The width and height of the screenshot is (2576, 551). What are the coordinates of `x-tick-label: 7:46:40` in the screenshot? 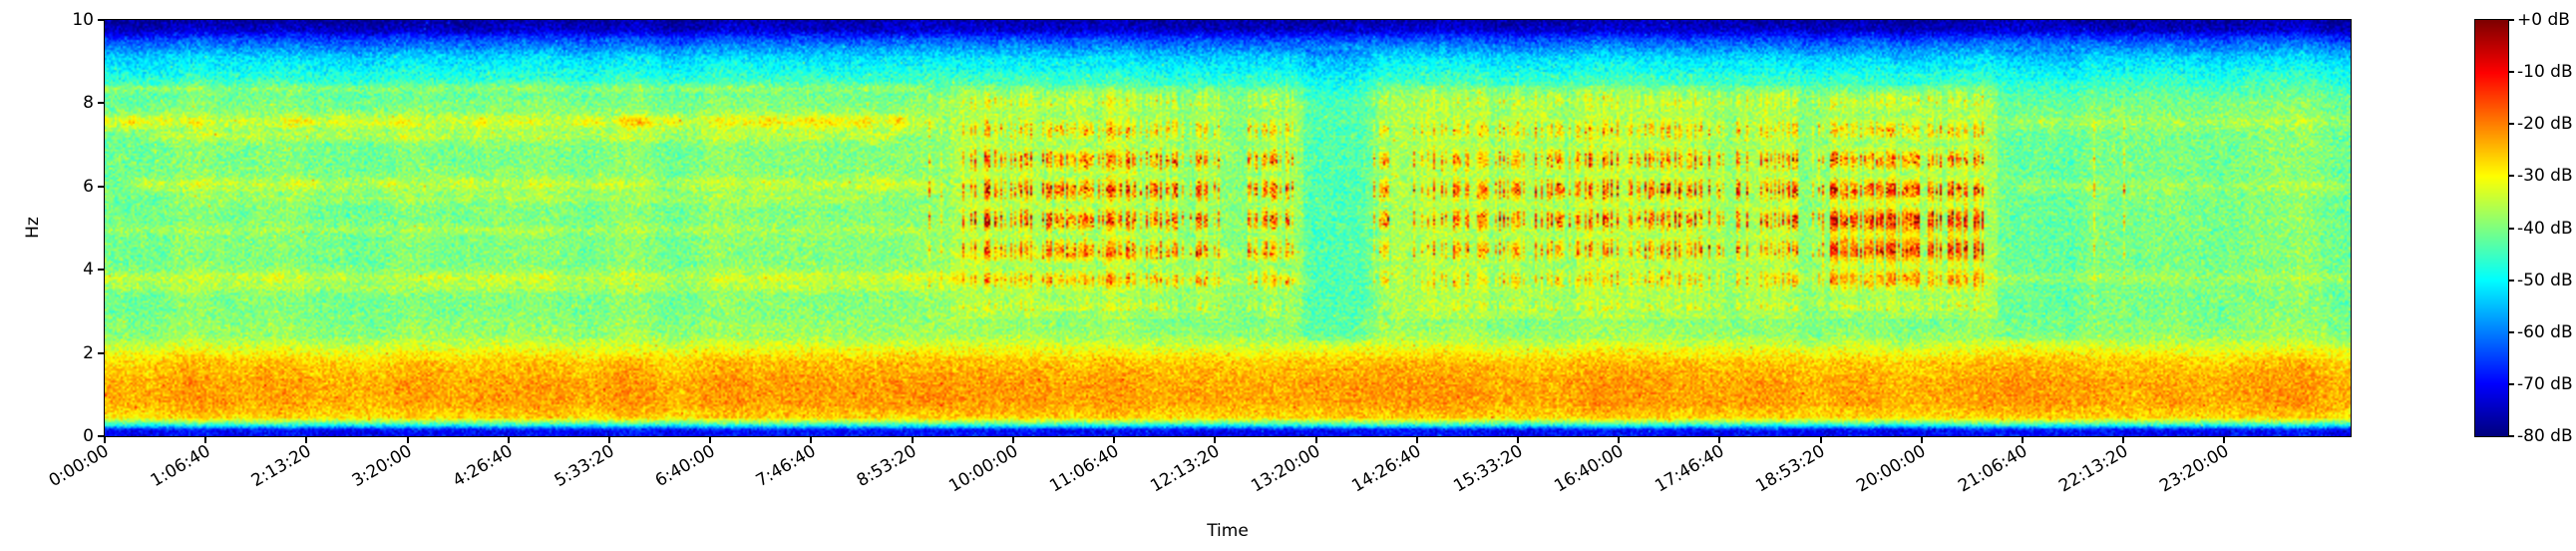 It's located at (786, 466).